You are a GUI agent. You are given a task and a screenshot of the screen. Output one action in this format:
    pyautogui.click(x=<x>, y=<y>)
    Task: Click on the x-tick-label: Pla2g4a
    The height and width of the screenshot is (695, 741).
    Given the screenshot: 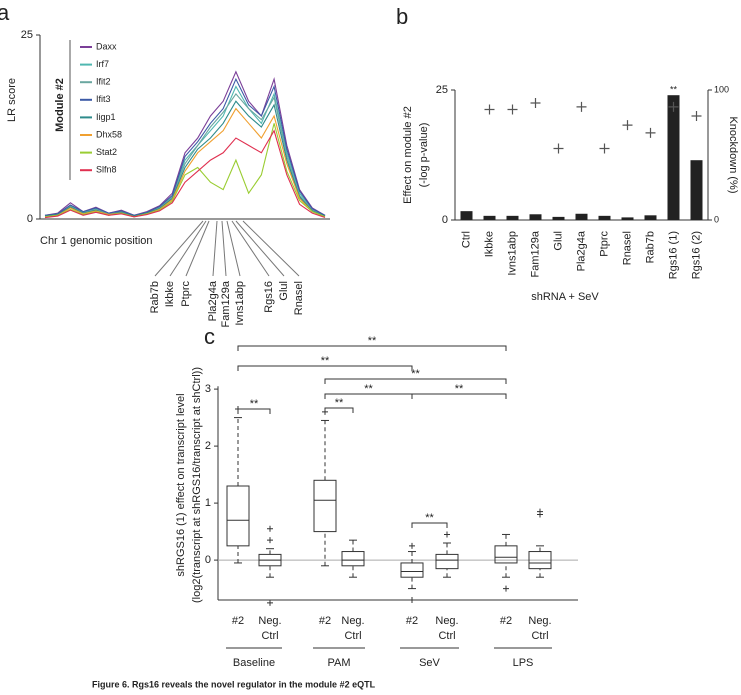 What is the action you would take?
    pyautogui.click(x=581, y=250)
    